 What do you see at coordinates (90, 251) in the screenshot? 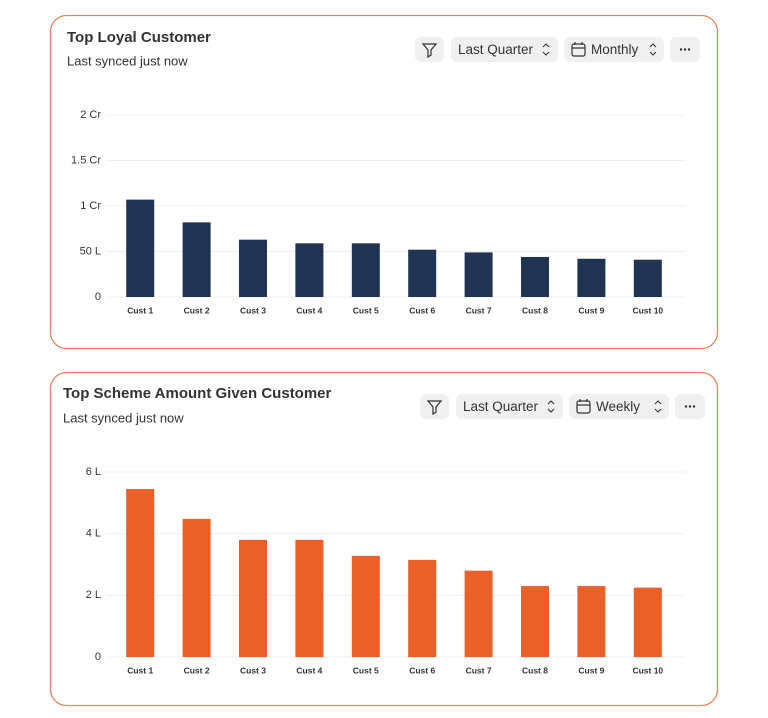
I see `y-tick-label: 50 L` at bounding box center [90, 251].